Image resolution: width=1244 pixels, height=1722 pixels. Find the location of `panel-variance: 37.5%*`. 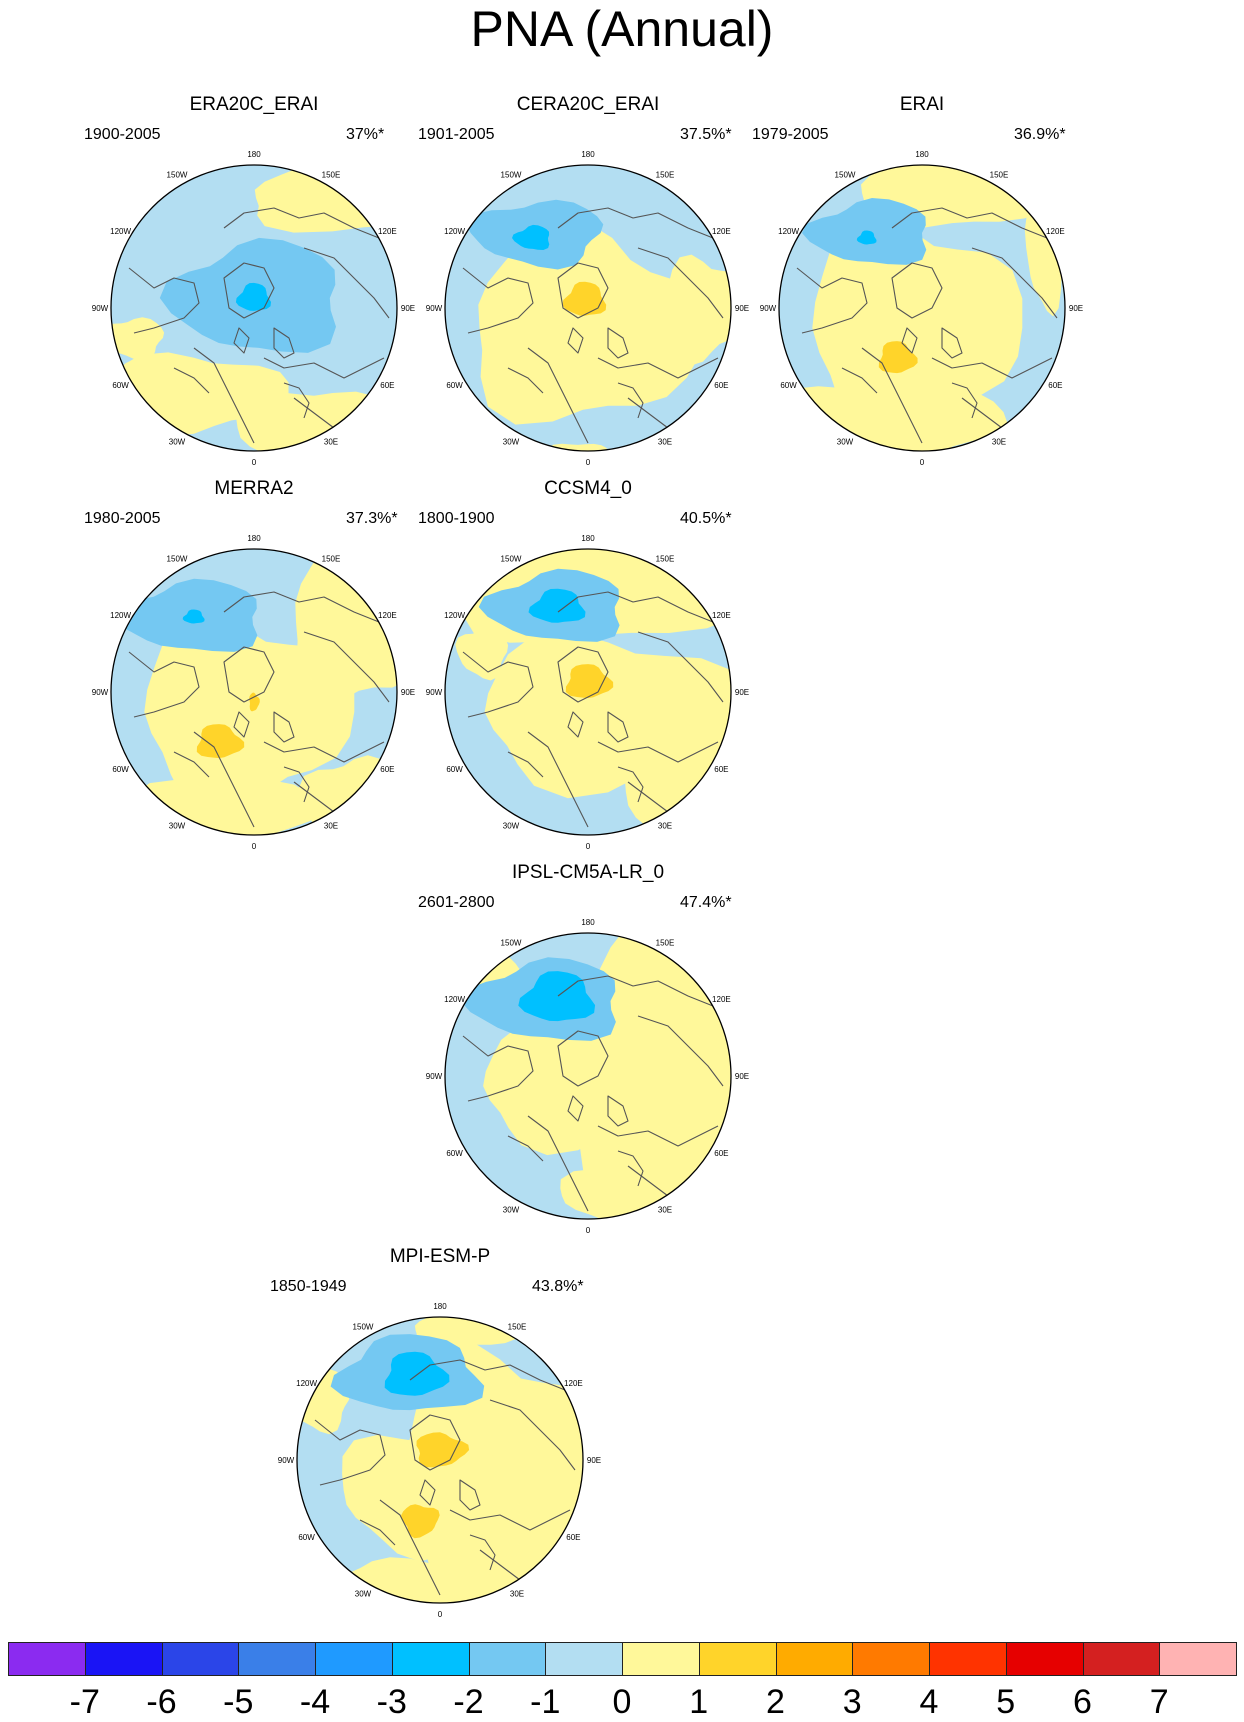

panel-variance: 37.5%* is located at coordinates (706, 134).